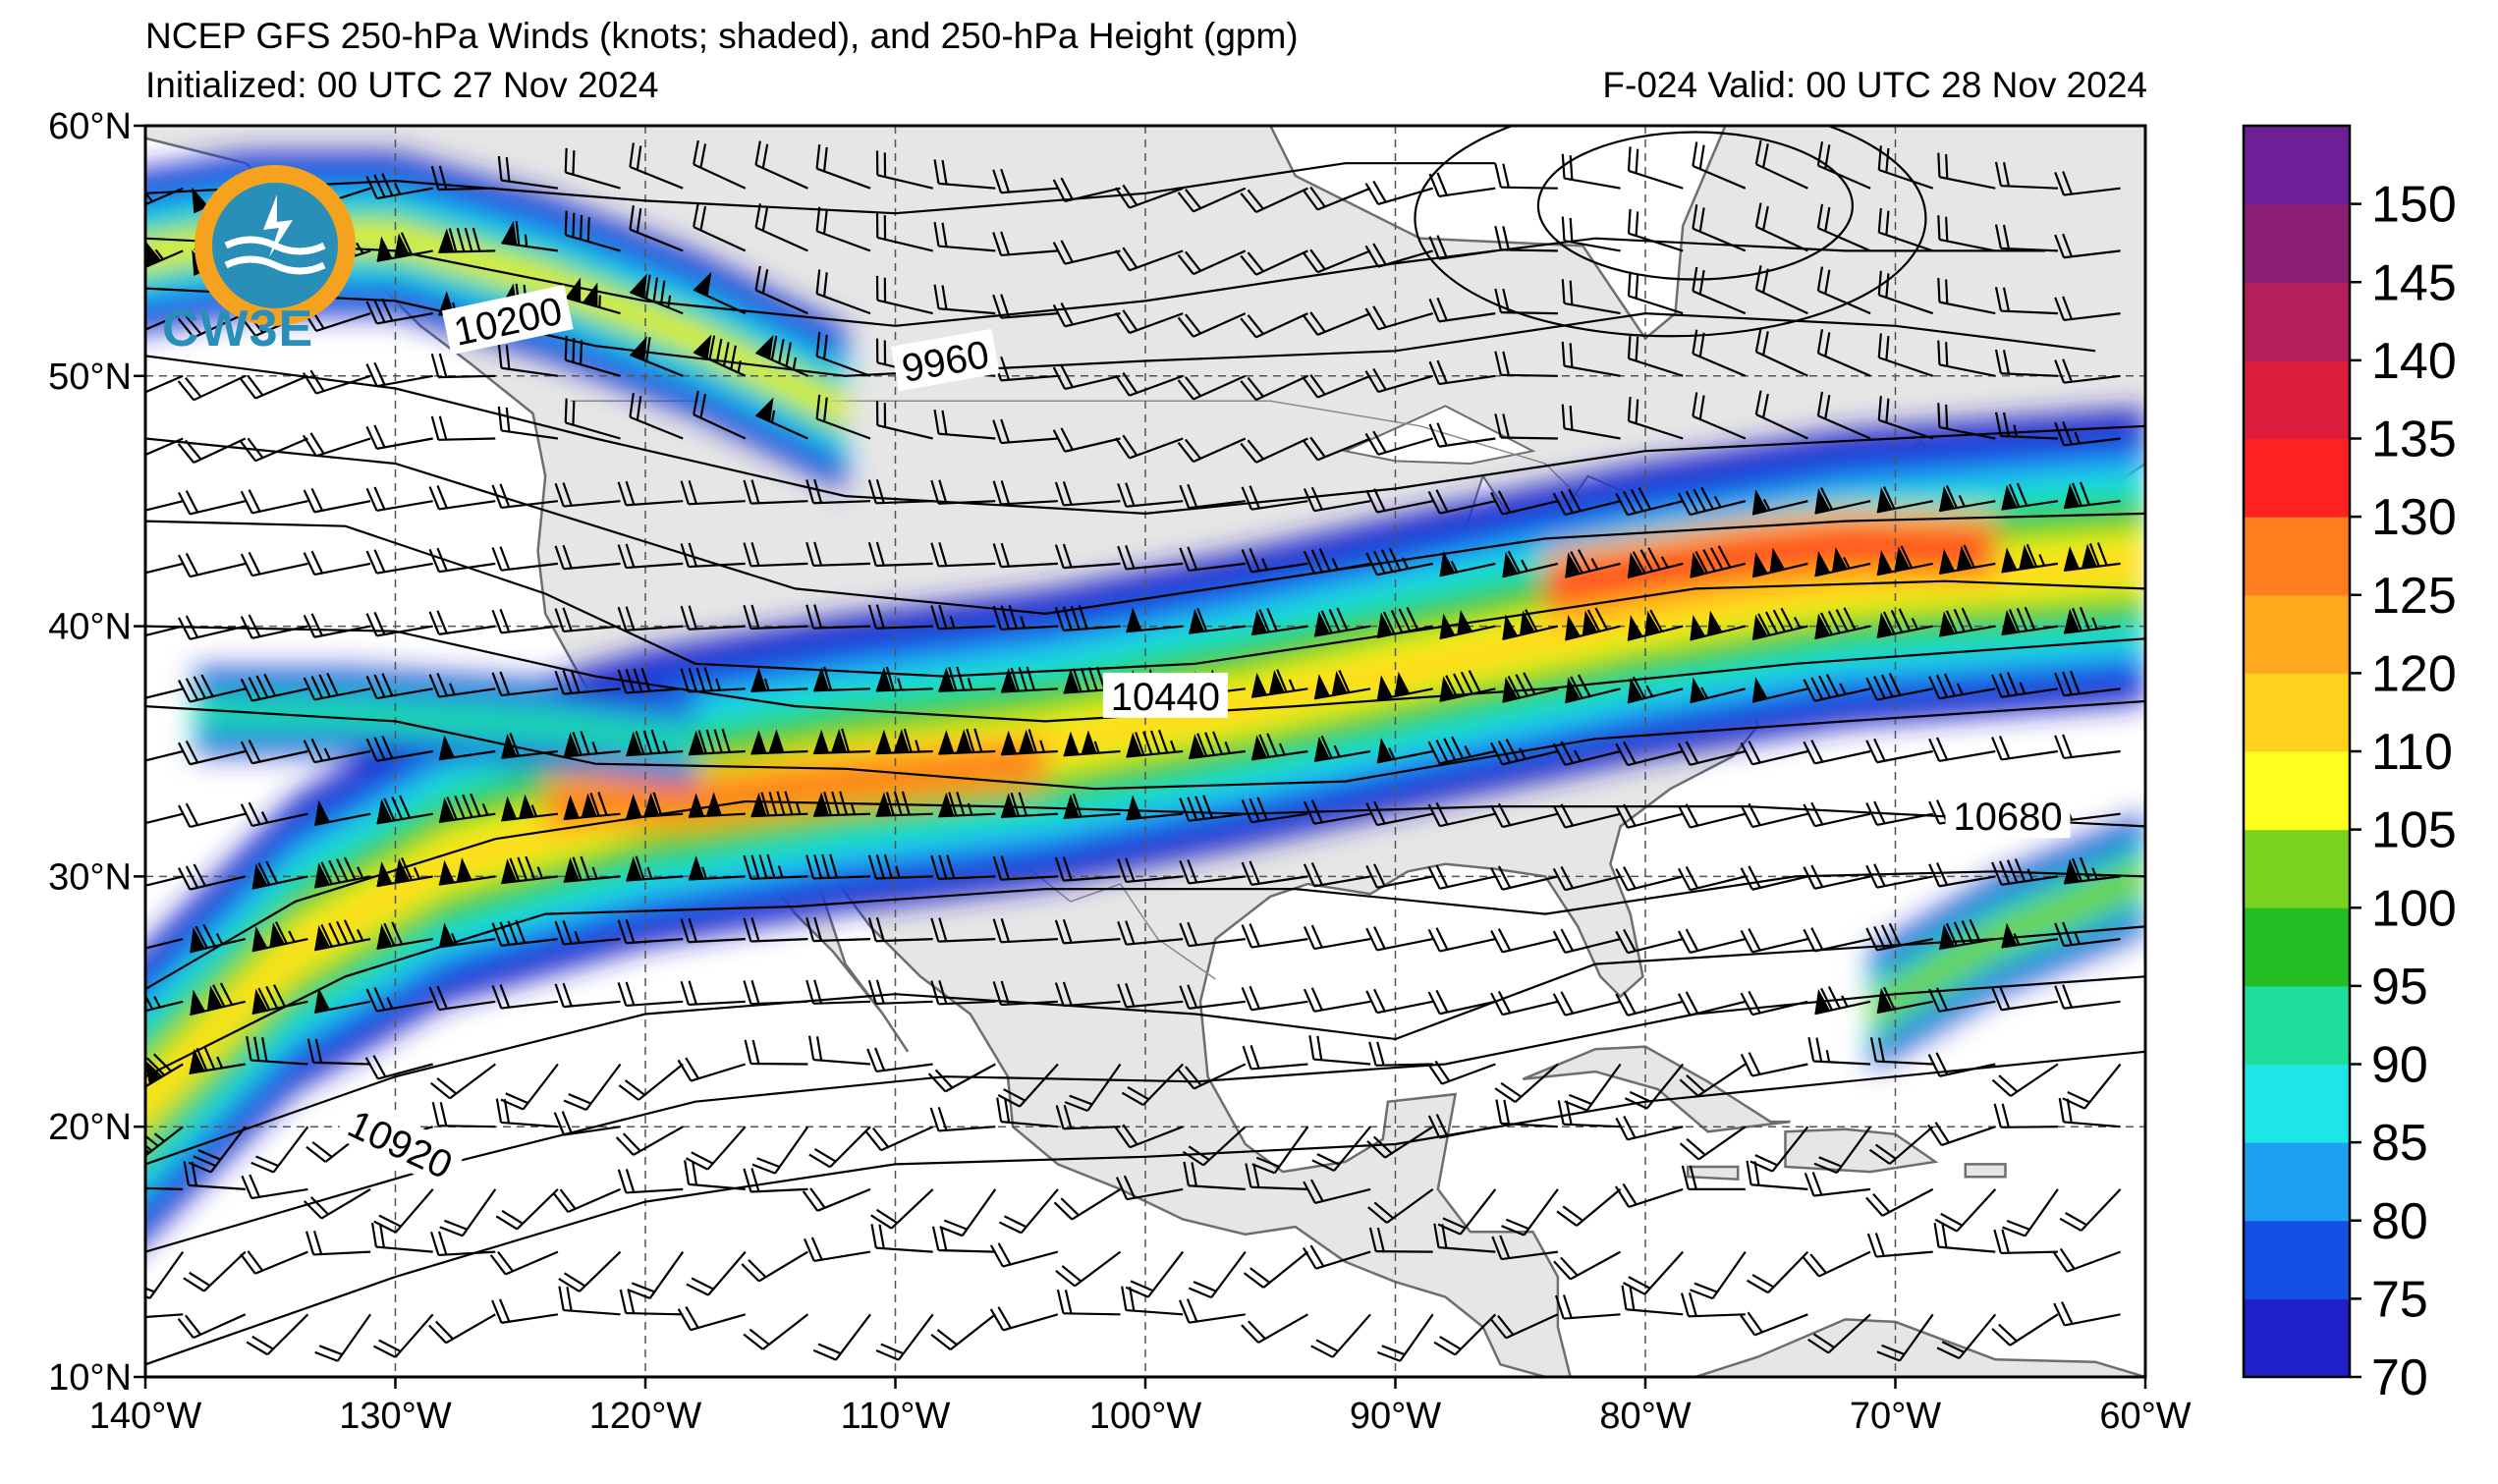 The image size is (2498, 1484). What do you see at coordinates (1173, 746) in the screenshot?
I see `barb-half` at bounding box center [1173, 746].